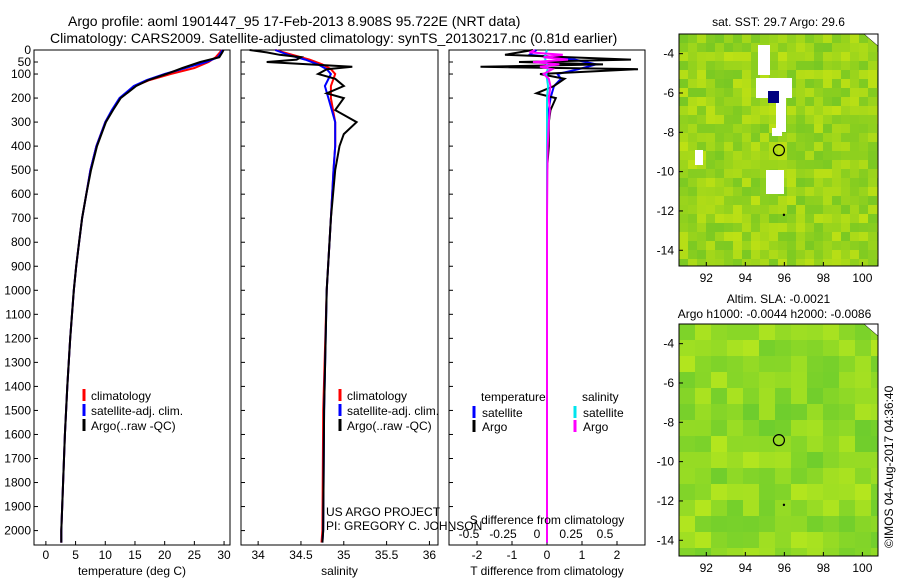 This screenshot has width=900, height=580. What do you see at coordinates (393, 411) in the screenshot?
I see `legend-label: satellite-adj. clim.` at bounding box center [393, 411].